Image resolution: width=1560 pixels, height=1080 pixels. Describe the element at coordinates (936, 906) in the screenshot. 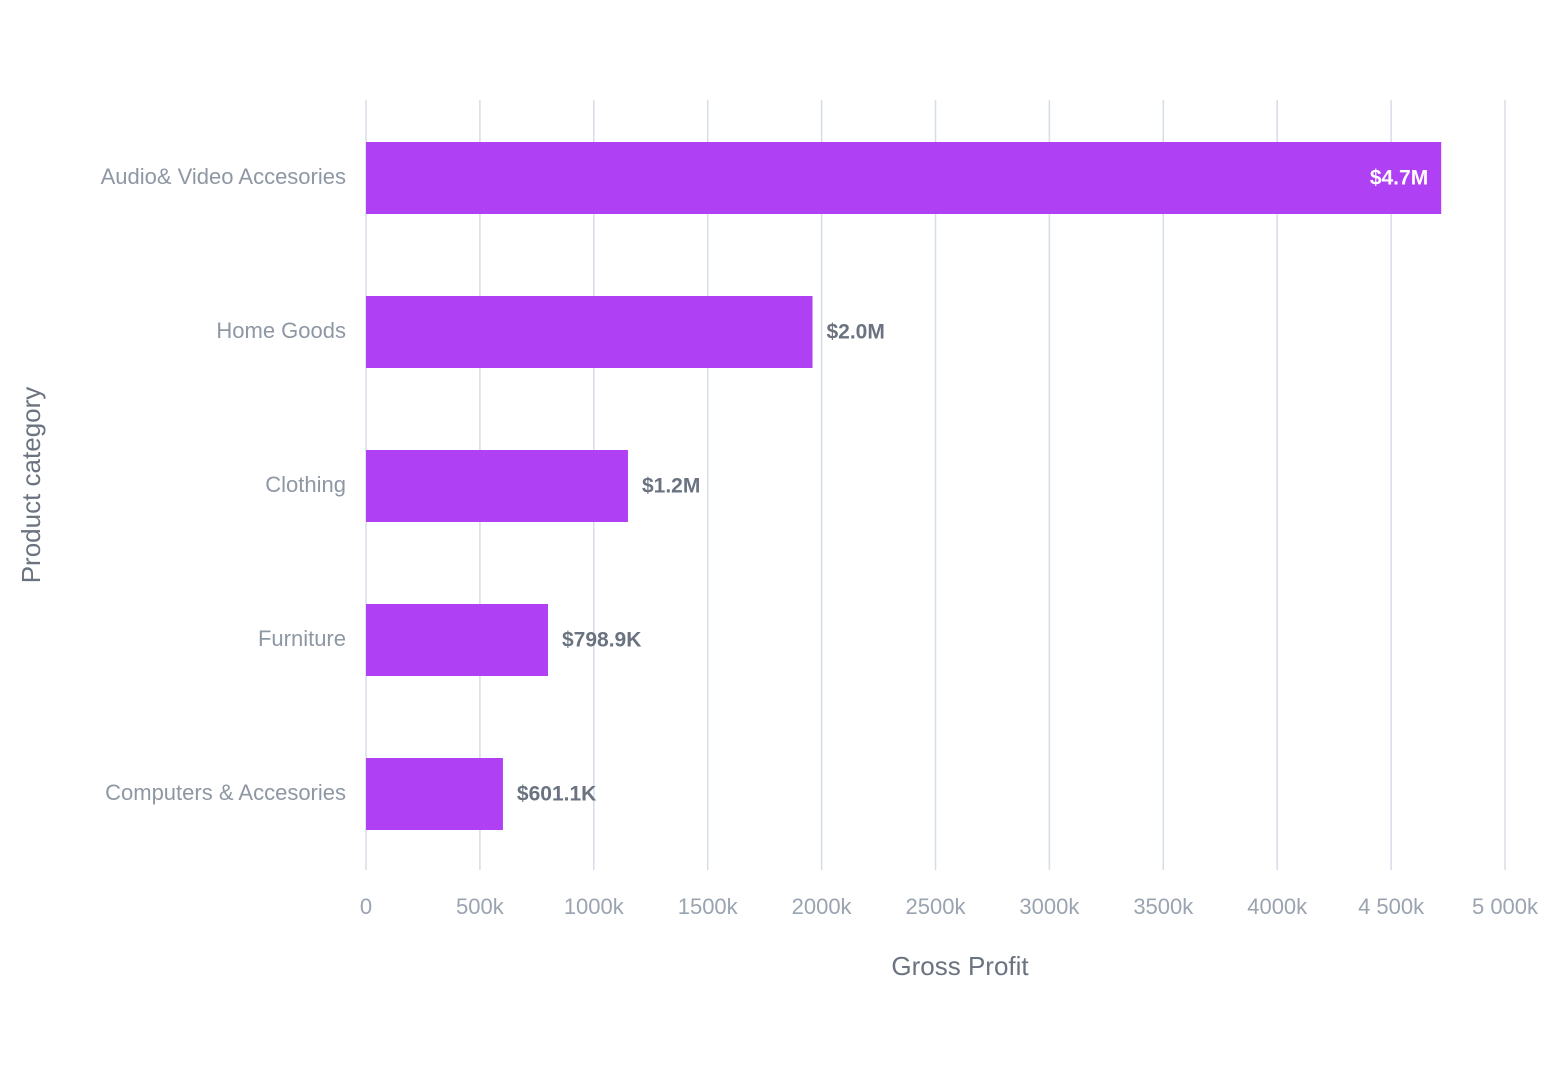

I see `x-tick-label: 2500k` at that location.